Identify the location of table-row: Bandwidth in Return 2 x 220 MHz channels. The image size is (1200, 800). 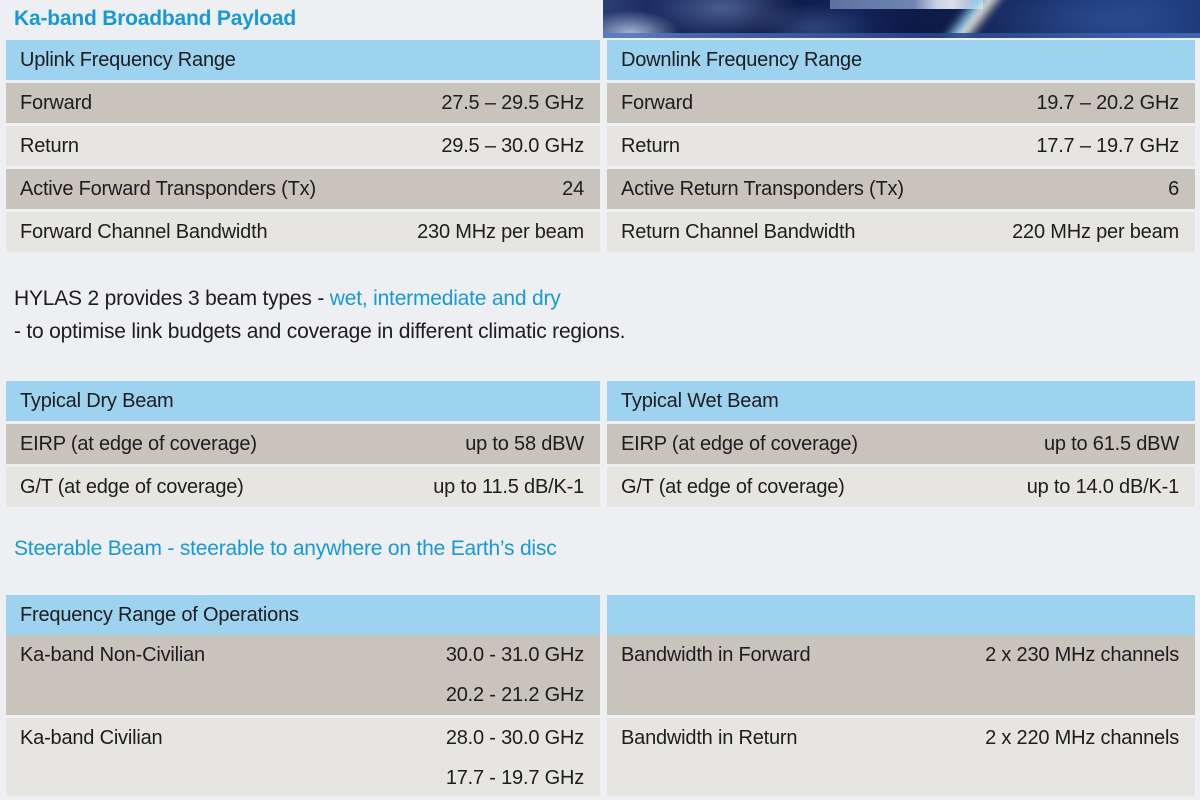
(901, 757).